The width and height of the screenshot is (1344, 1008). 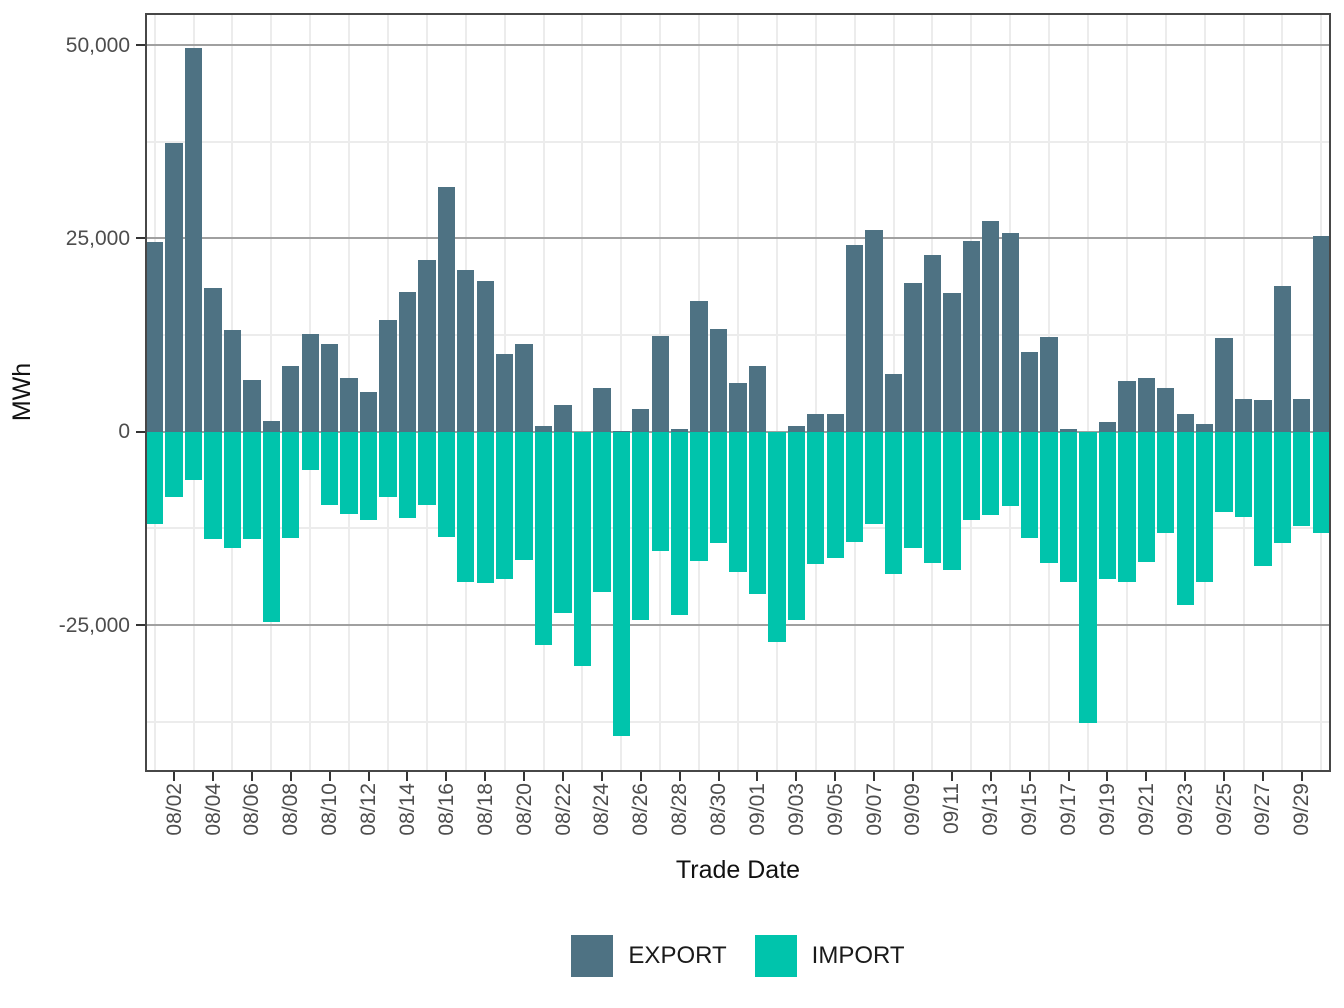 What do you see at coordinates (1030, 809) in the screenshot?
I see `x-tick-label: 09/15` at bounding box center [1030, 809].